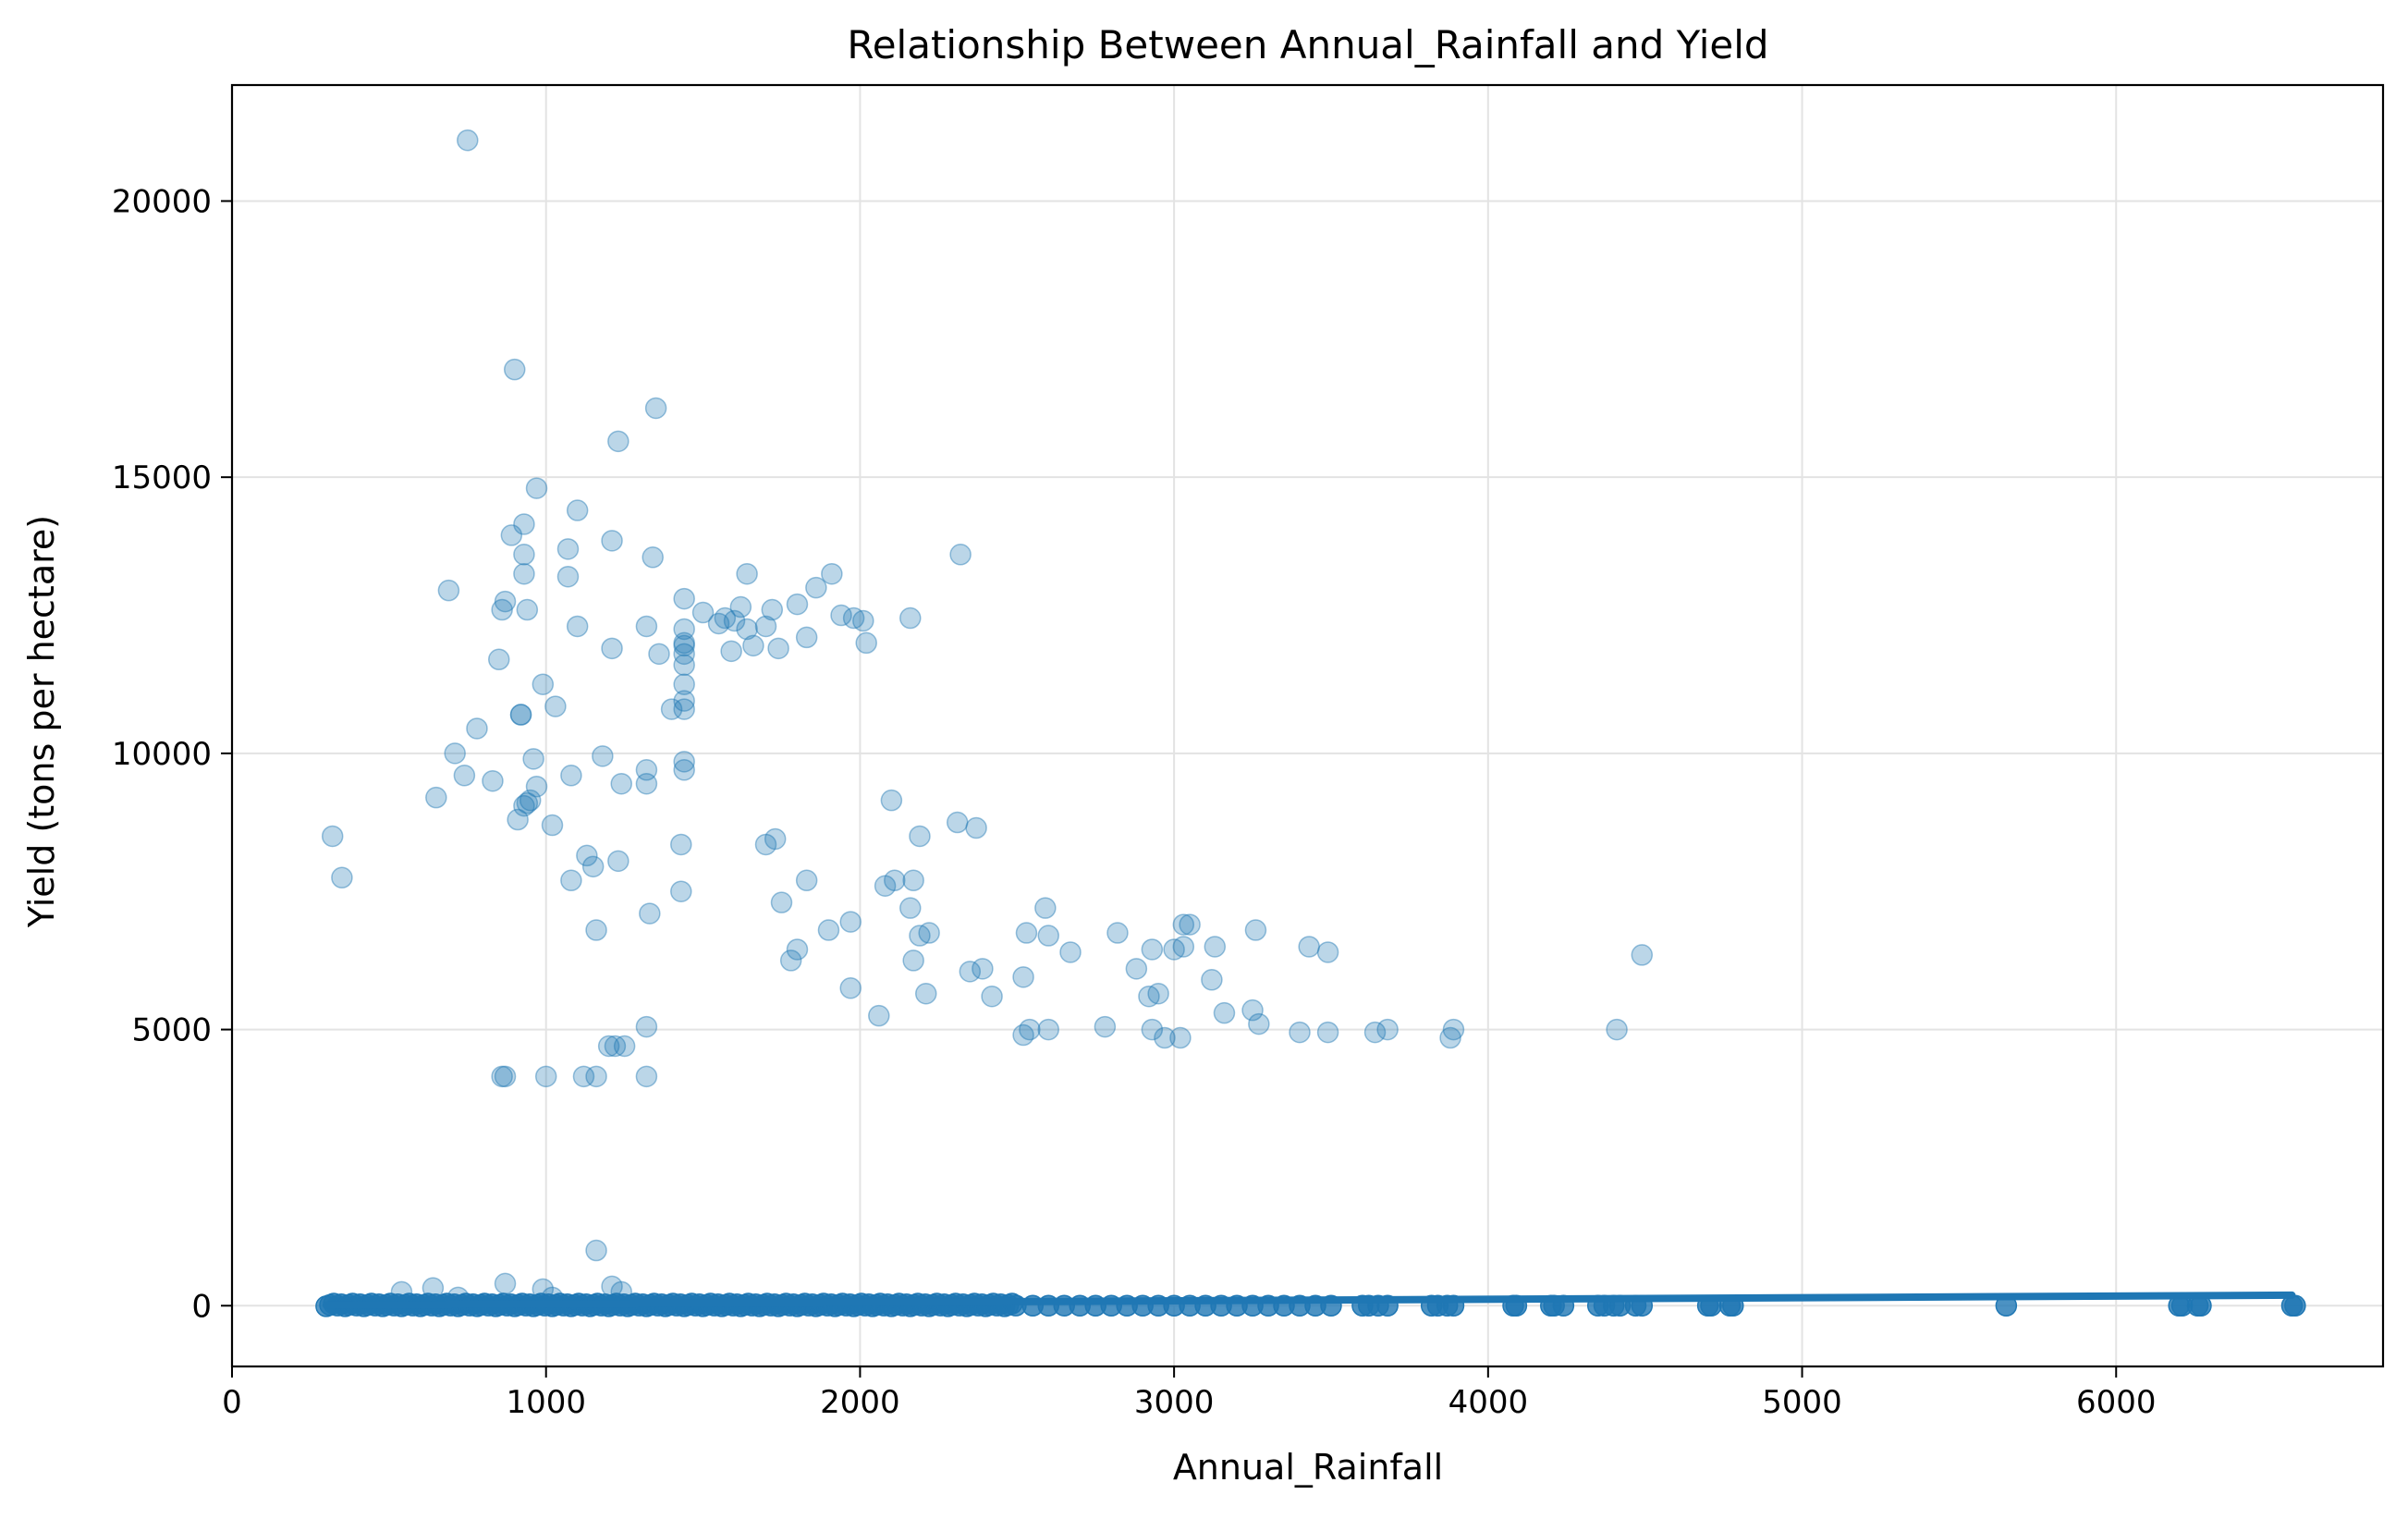 The width and height of the screenshot is (2408, 1519). I want to click on x-tick-label: 0, so click(232, 1403).